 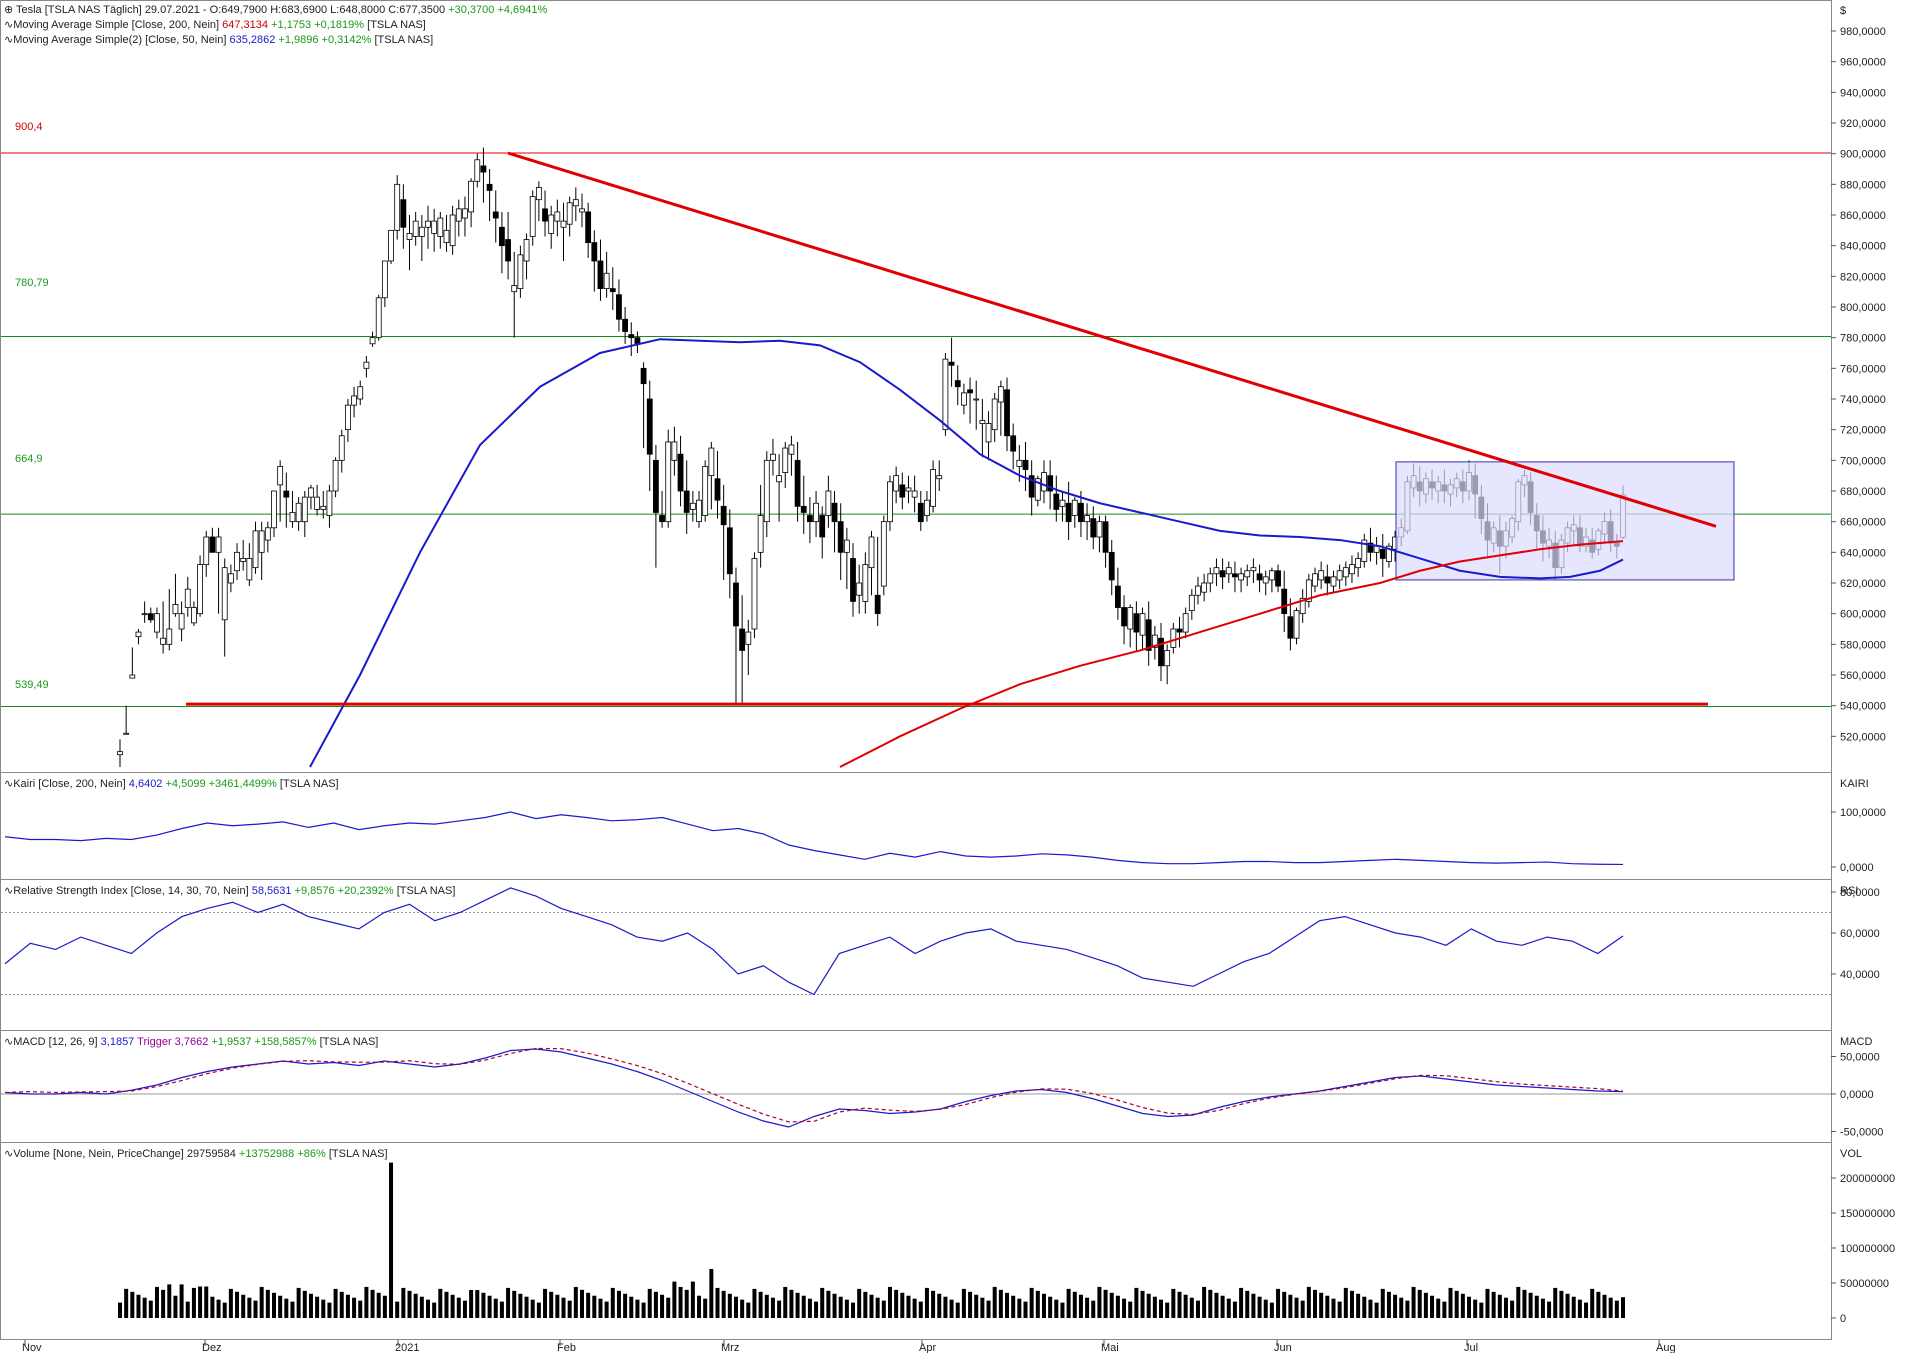 What do you see at coordinates (1110, 1347) in the screenshot?
I see `x-tick-label: Mai` at bounding box center [1110, 1347].